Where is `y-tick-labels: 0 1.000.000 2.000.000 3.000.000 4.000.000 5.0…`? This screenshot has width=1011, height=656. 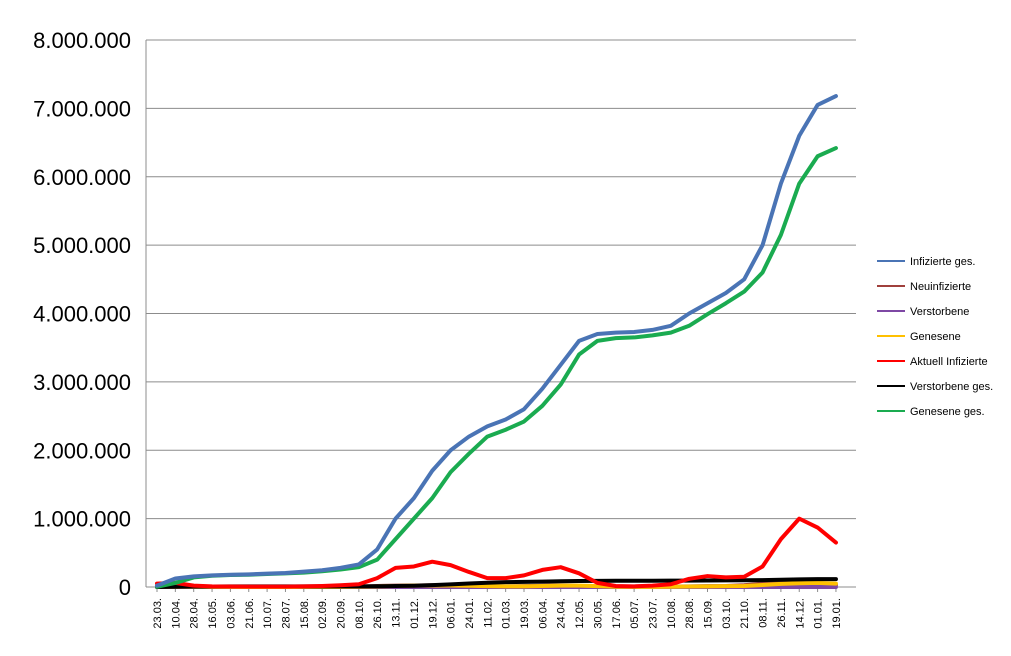
y-tick-labels: 0 1.000.000 2.000.000 3.000.000 4.000.000 5.0… is located at coordinates (82, 314).